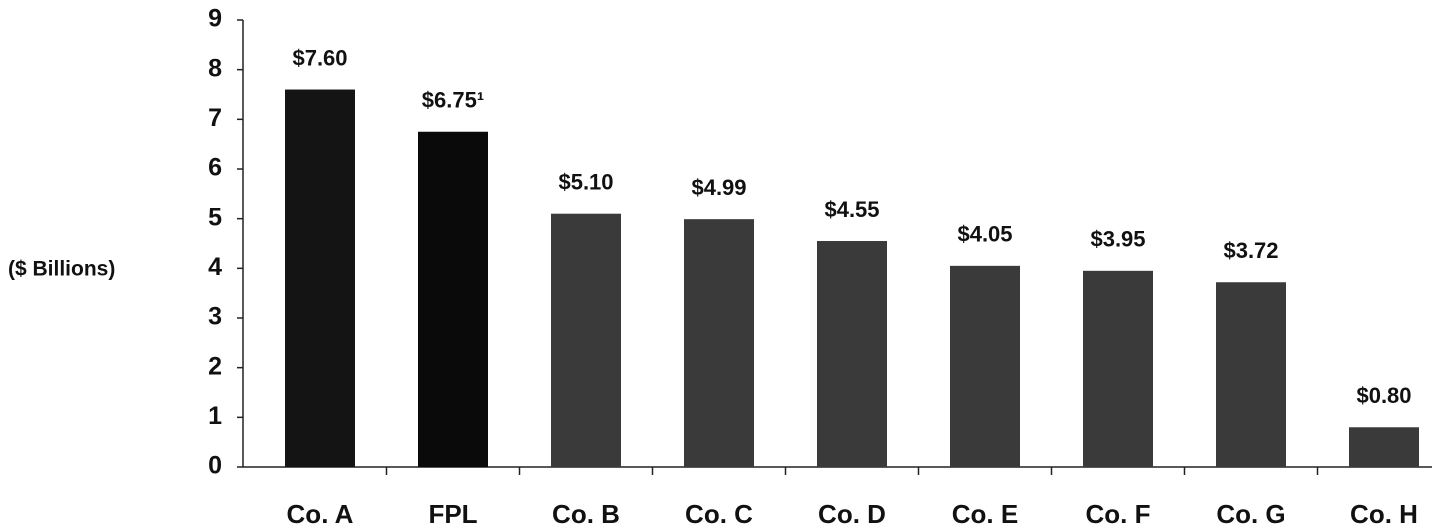 The width and height of the screenshot is (1432, 532). What do you see at coordinates (1250, 250) in the screenshot?
I see `value-label: $3.72` at bounding box center [1250, 250].